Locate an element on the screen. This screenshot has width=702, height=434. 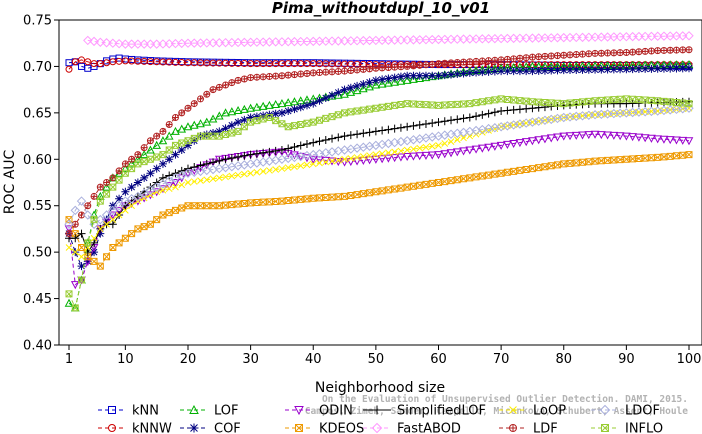
x-tick-label-9: 90 is located at coordinates (626, 359).